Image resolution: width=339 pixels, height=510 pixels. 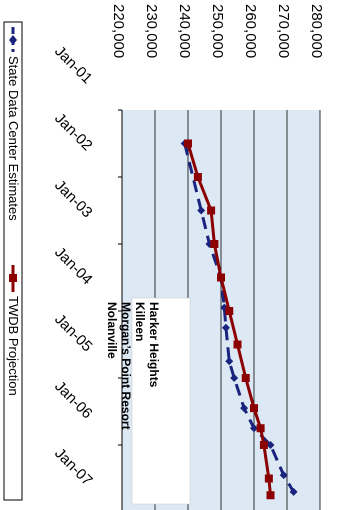 I want to click on y-tick-label: 240,000, so click(x=184, y=31).